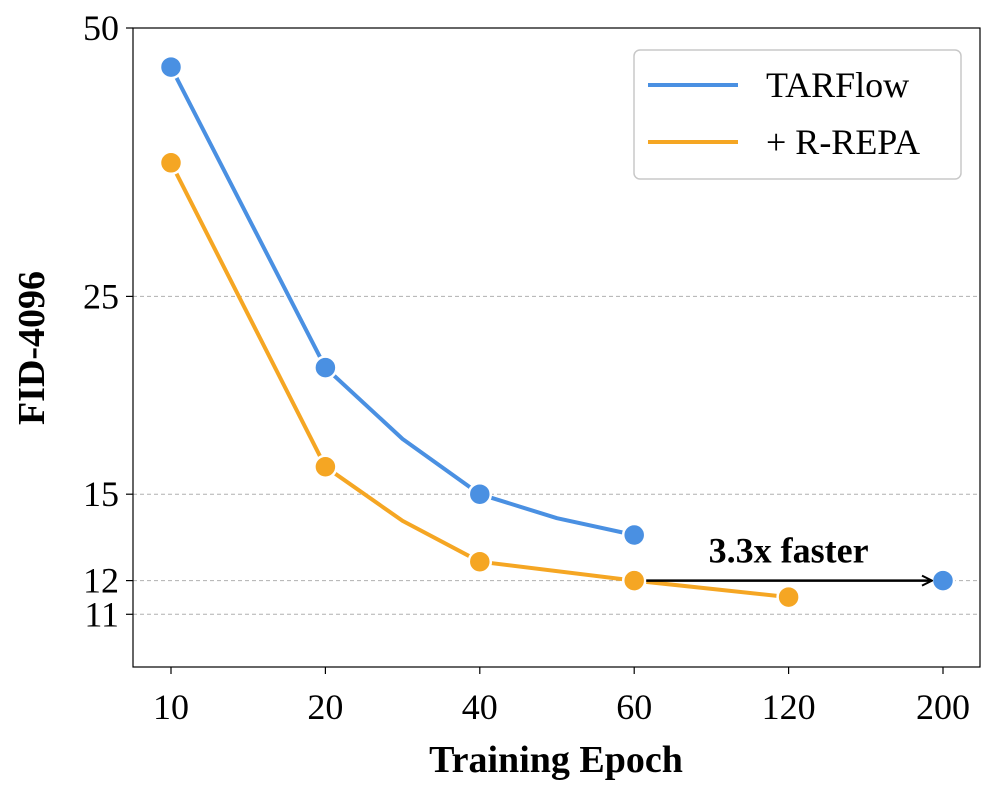  Describe the element at coordinates (32, 348) in the screenshot. I see `y-axis-title: FID-4096` at that location.